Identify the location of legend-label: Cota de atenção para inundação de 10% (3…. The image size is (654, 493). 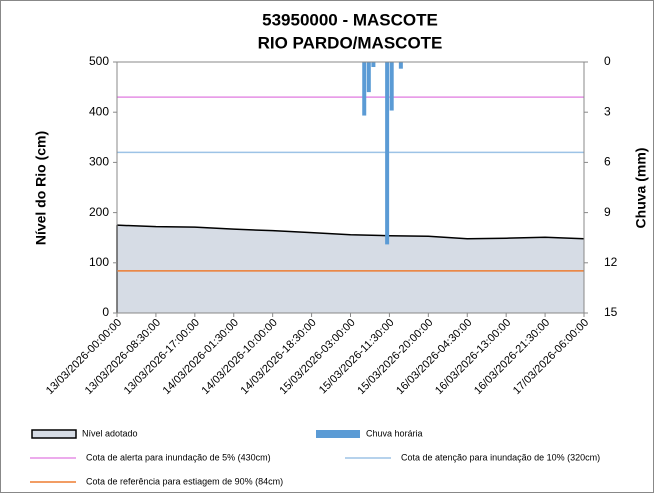
(500, 457).